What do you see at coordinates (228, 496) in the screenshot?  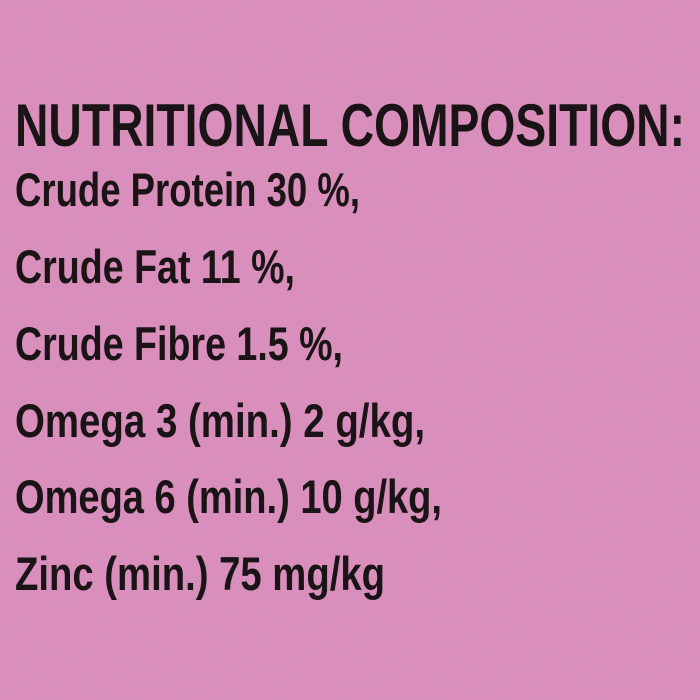 I see `nutrient-line: Omega 6 (min.) 10 g/kg,` at bounding box center [228, 496].